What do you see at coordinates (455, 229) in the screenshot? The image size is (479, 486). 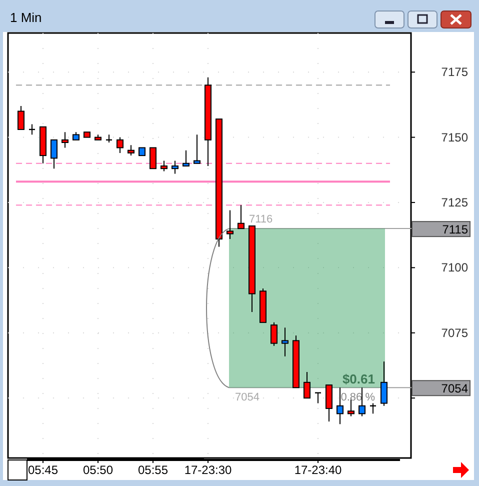 I see `ref-line-label: 7115` at bounding box center [455, 229].